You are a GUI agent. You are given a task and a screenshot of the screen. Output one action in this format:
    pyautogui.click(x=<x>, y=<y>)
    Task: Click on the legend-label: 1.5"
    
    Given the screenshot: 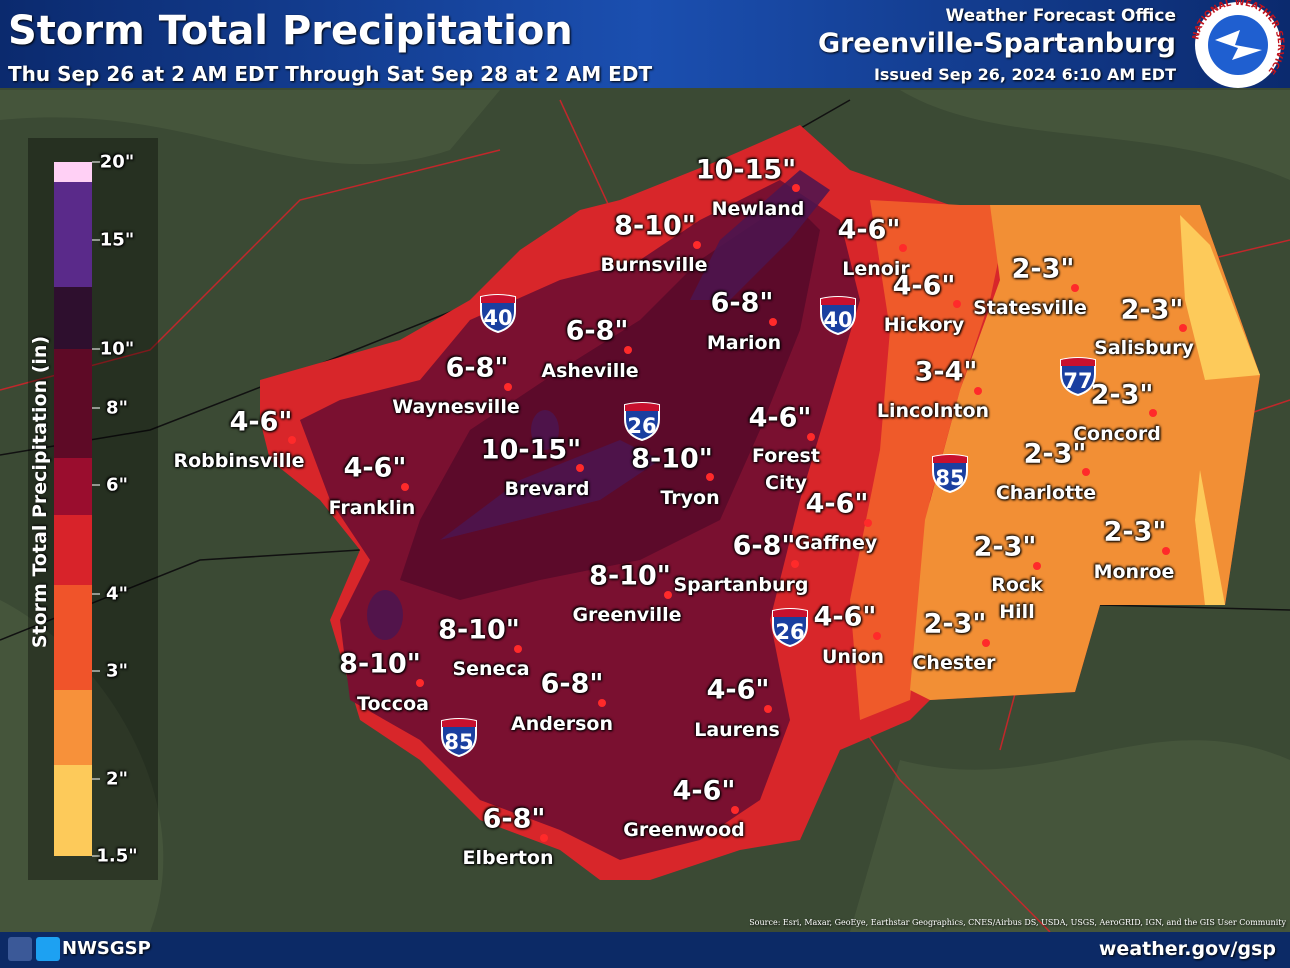 What is the action you would take?
    pyautogui.click(x=117, y=856)
    